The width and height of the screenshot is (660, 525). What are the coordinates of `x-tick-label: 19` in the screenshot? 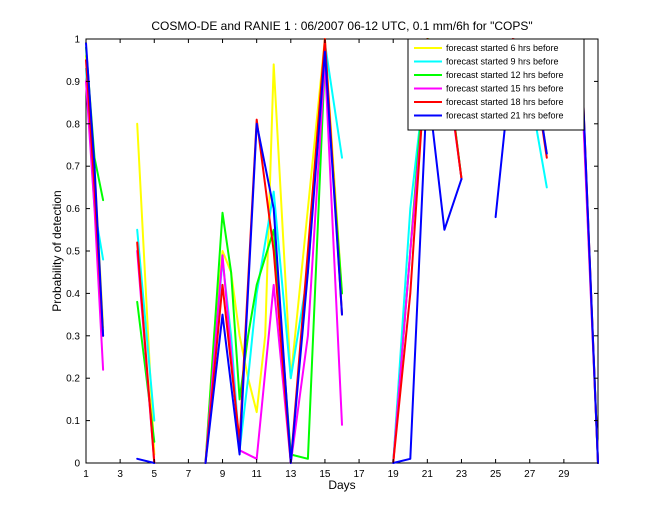 It's located at (394, 474).